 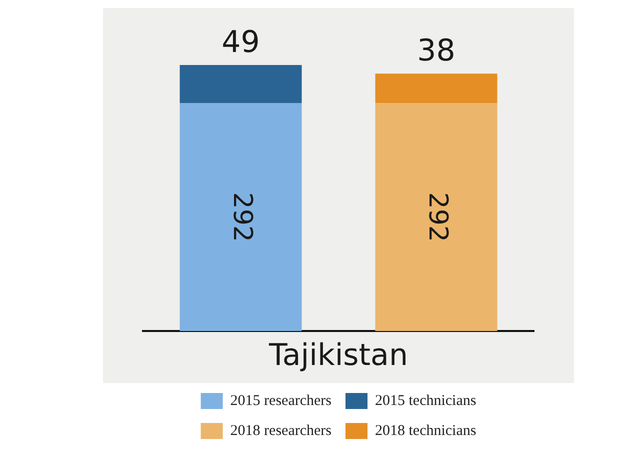 I want to click on legend-label: 2015 researchers, so click(x=281, y=400).